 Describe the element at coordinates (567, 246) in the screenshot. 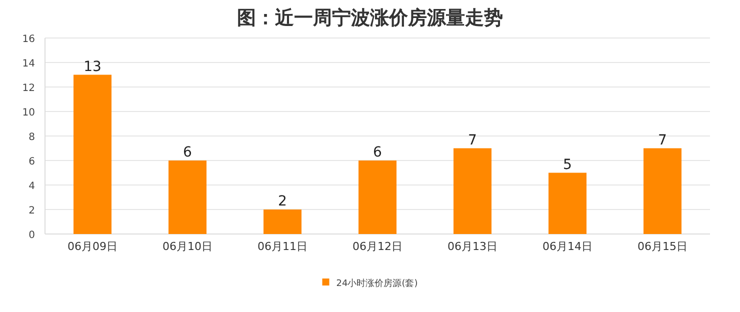

I see `x-tick-label: 06月14日` at that location.